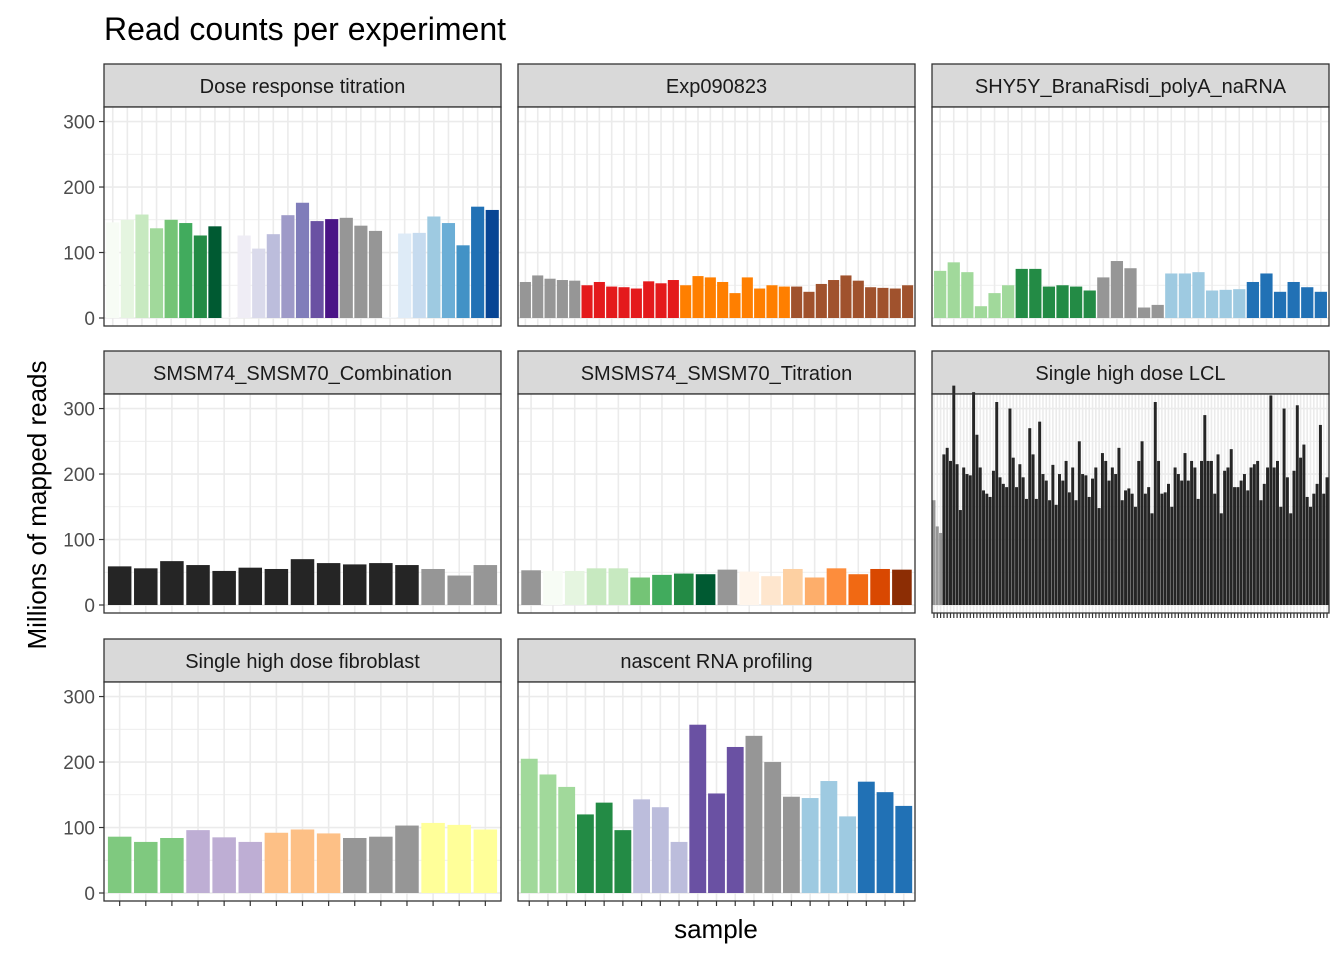 This screenshot has width=1344, height=960. What do you see at coordinates (1130, 374) in the screenshot?
I see `facet-strip-label: Single high dose LCL` at bounding box center [1130, 374].